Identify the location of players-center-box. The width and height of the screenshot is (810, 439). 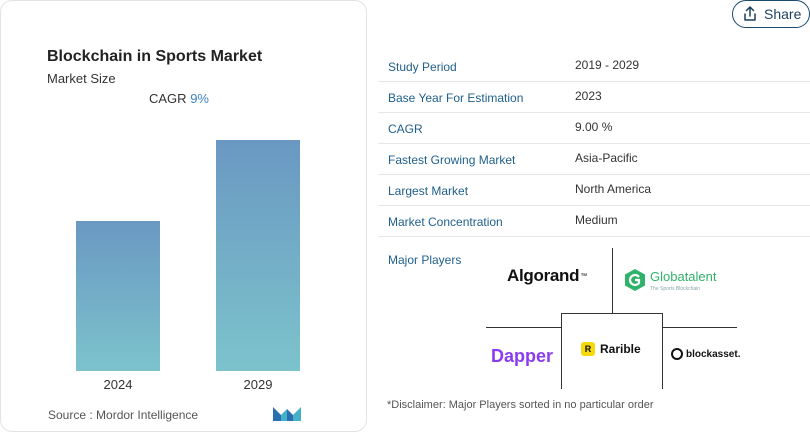
(612, 351).